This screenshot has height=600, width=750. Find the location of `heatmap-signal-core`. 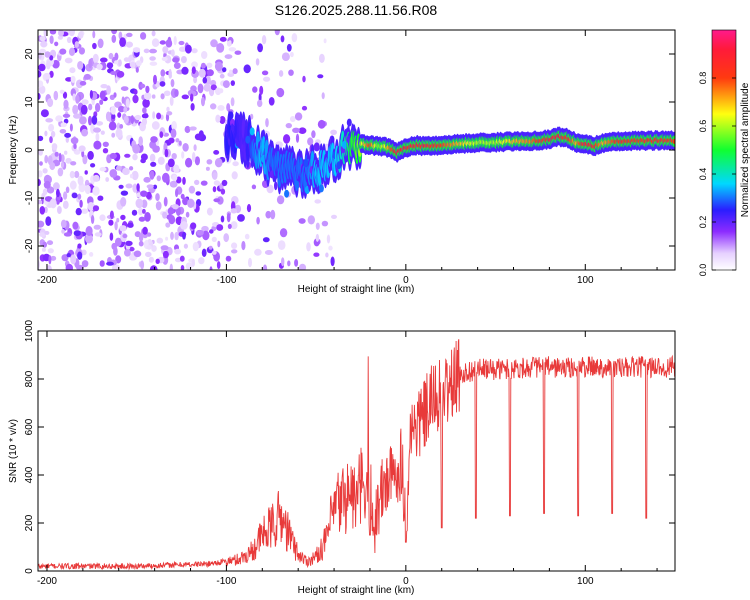

heatmap-signal-core is located at coordinates (266, 150).